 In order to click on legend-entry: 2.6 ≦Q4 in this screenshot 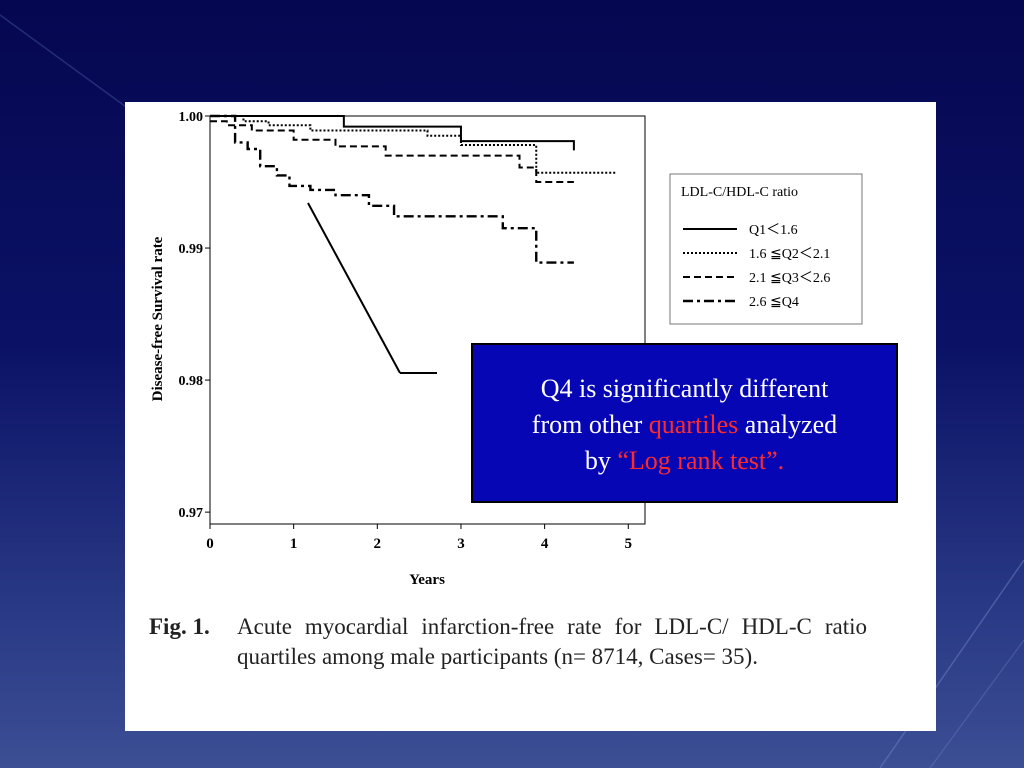, I will do `click(774, 302)`.